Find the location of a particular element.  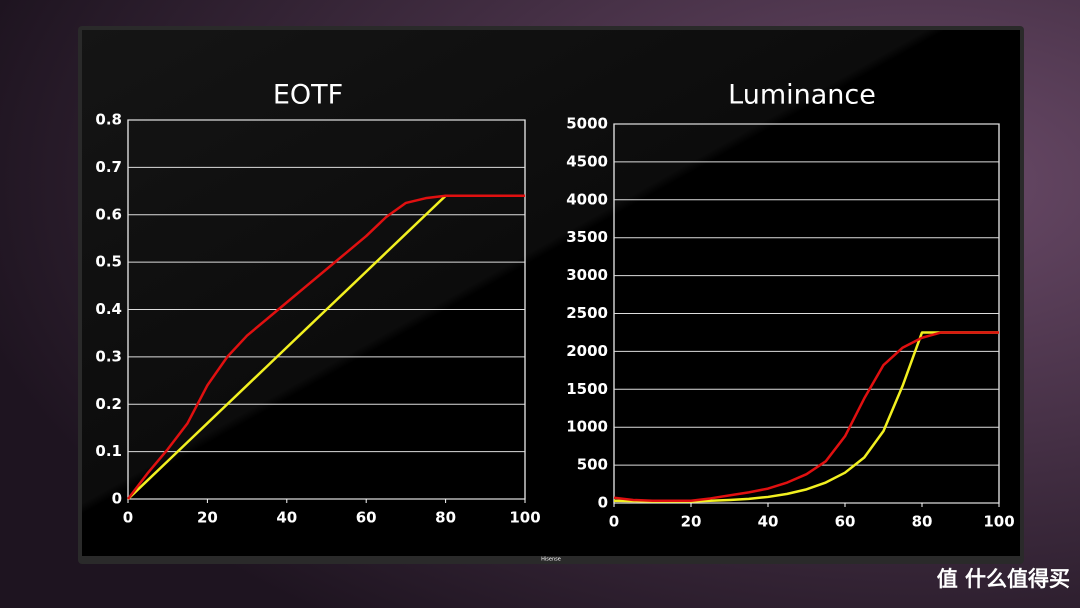

y-tick-label: 0.3 is located at coordinates (108, 356).